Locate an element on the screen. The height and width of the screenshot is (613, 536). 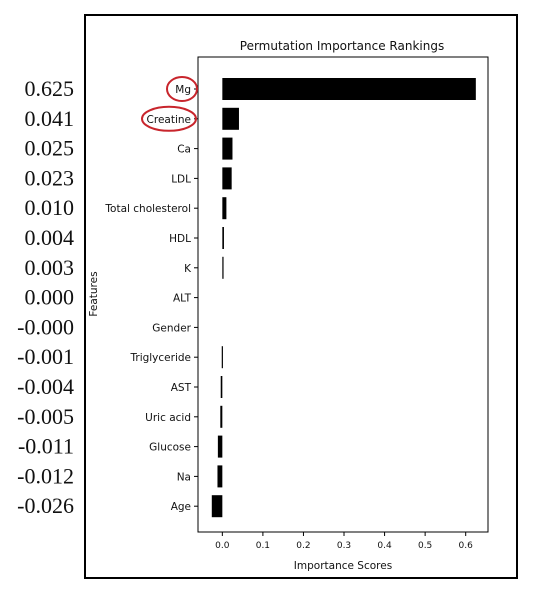
bar-creatine is located at coordinates (230, 118).